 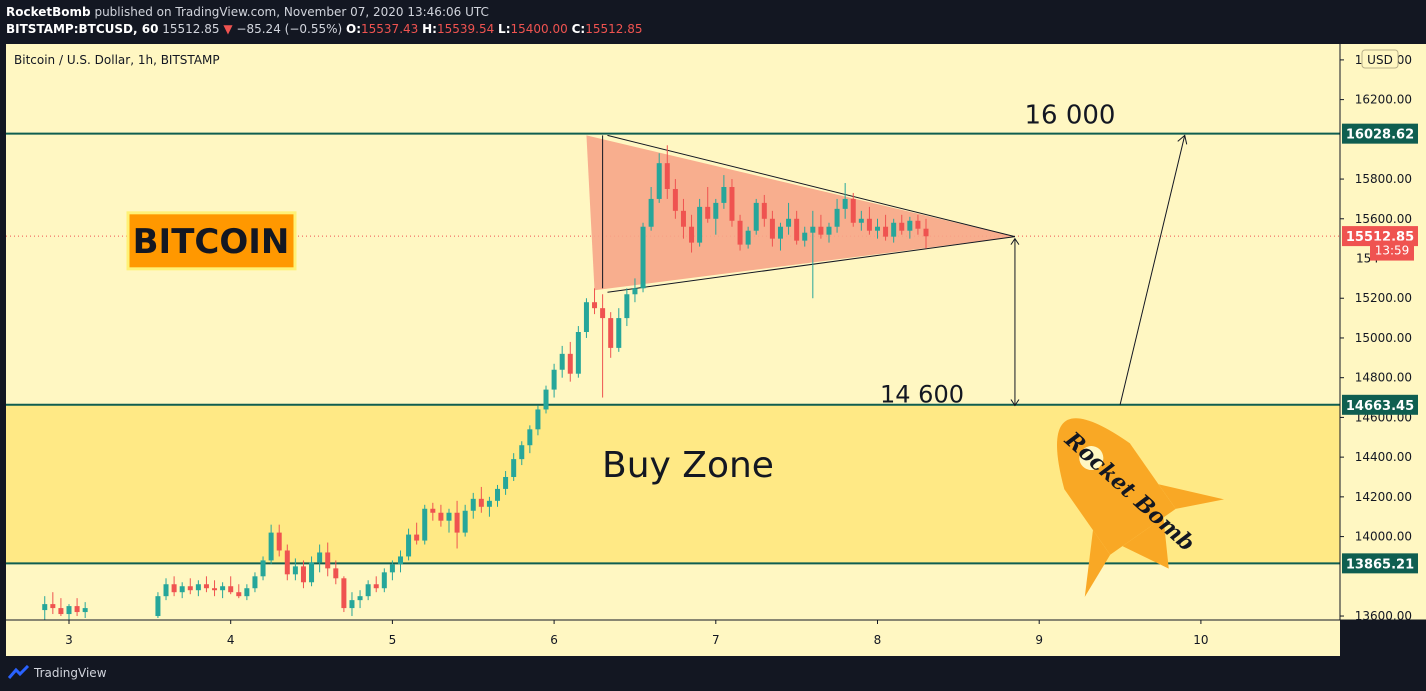 What do you see at coordinates (1383, 537) in the screenshot?
I see `price-tick-label: 14000.00` at bounding box center [1383, 537].